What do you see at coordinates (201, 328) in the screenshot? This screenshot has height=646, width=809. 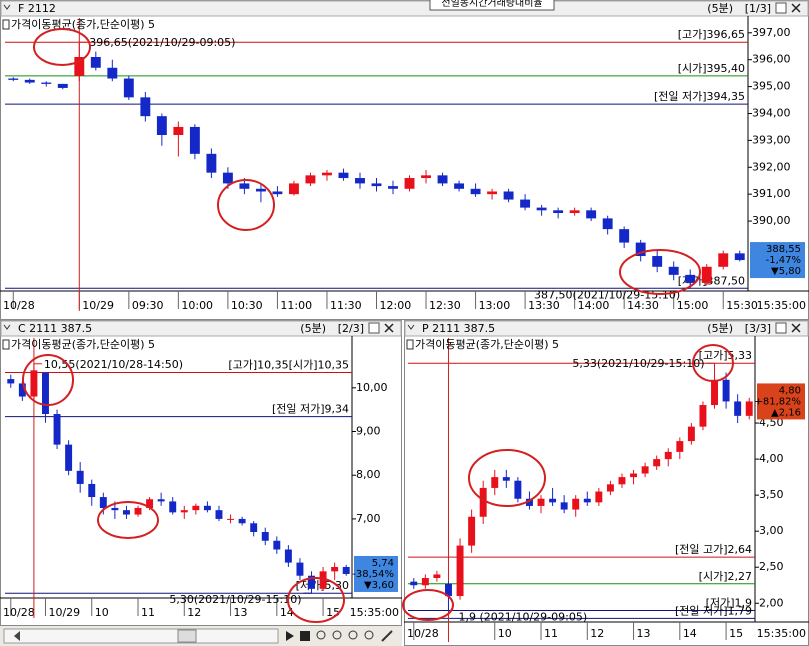 I see `title-bar` at bounding box center [201, 328].